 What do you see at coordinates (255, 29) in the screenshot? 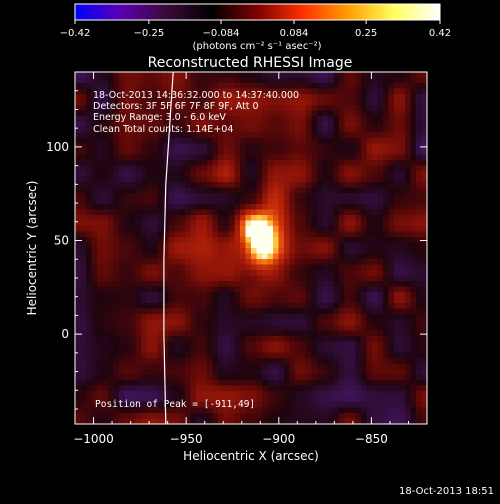
I see `colorbar-ticks: −0.42 −0.25 −0.084 0.084 0.25 0.42` at bounding box center [255, 29].